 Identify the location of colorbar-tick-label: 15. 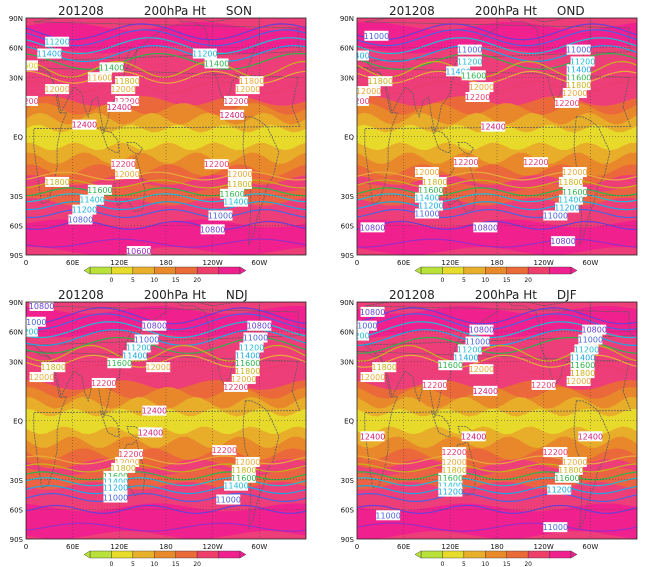
(507, 564).